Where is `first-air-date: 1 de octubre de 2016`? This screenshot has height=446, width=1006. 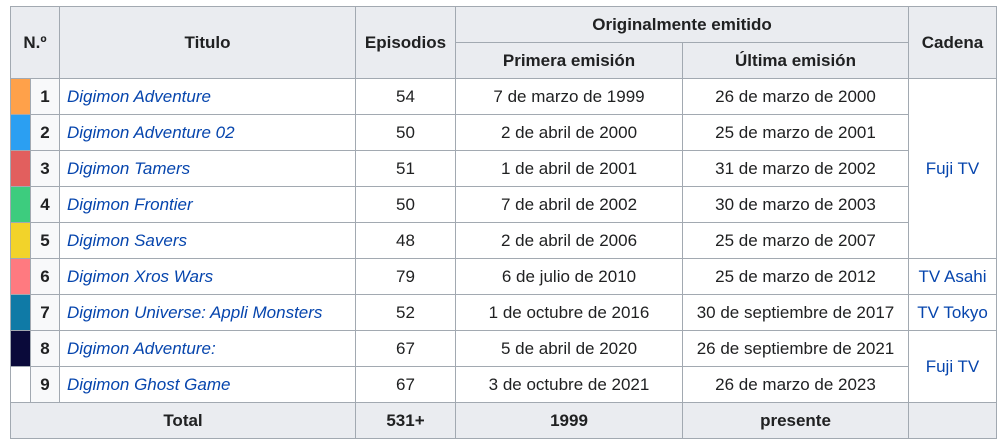
first-air-date: 1 de octubre de 2016 is located at coordinates (569, 312).